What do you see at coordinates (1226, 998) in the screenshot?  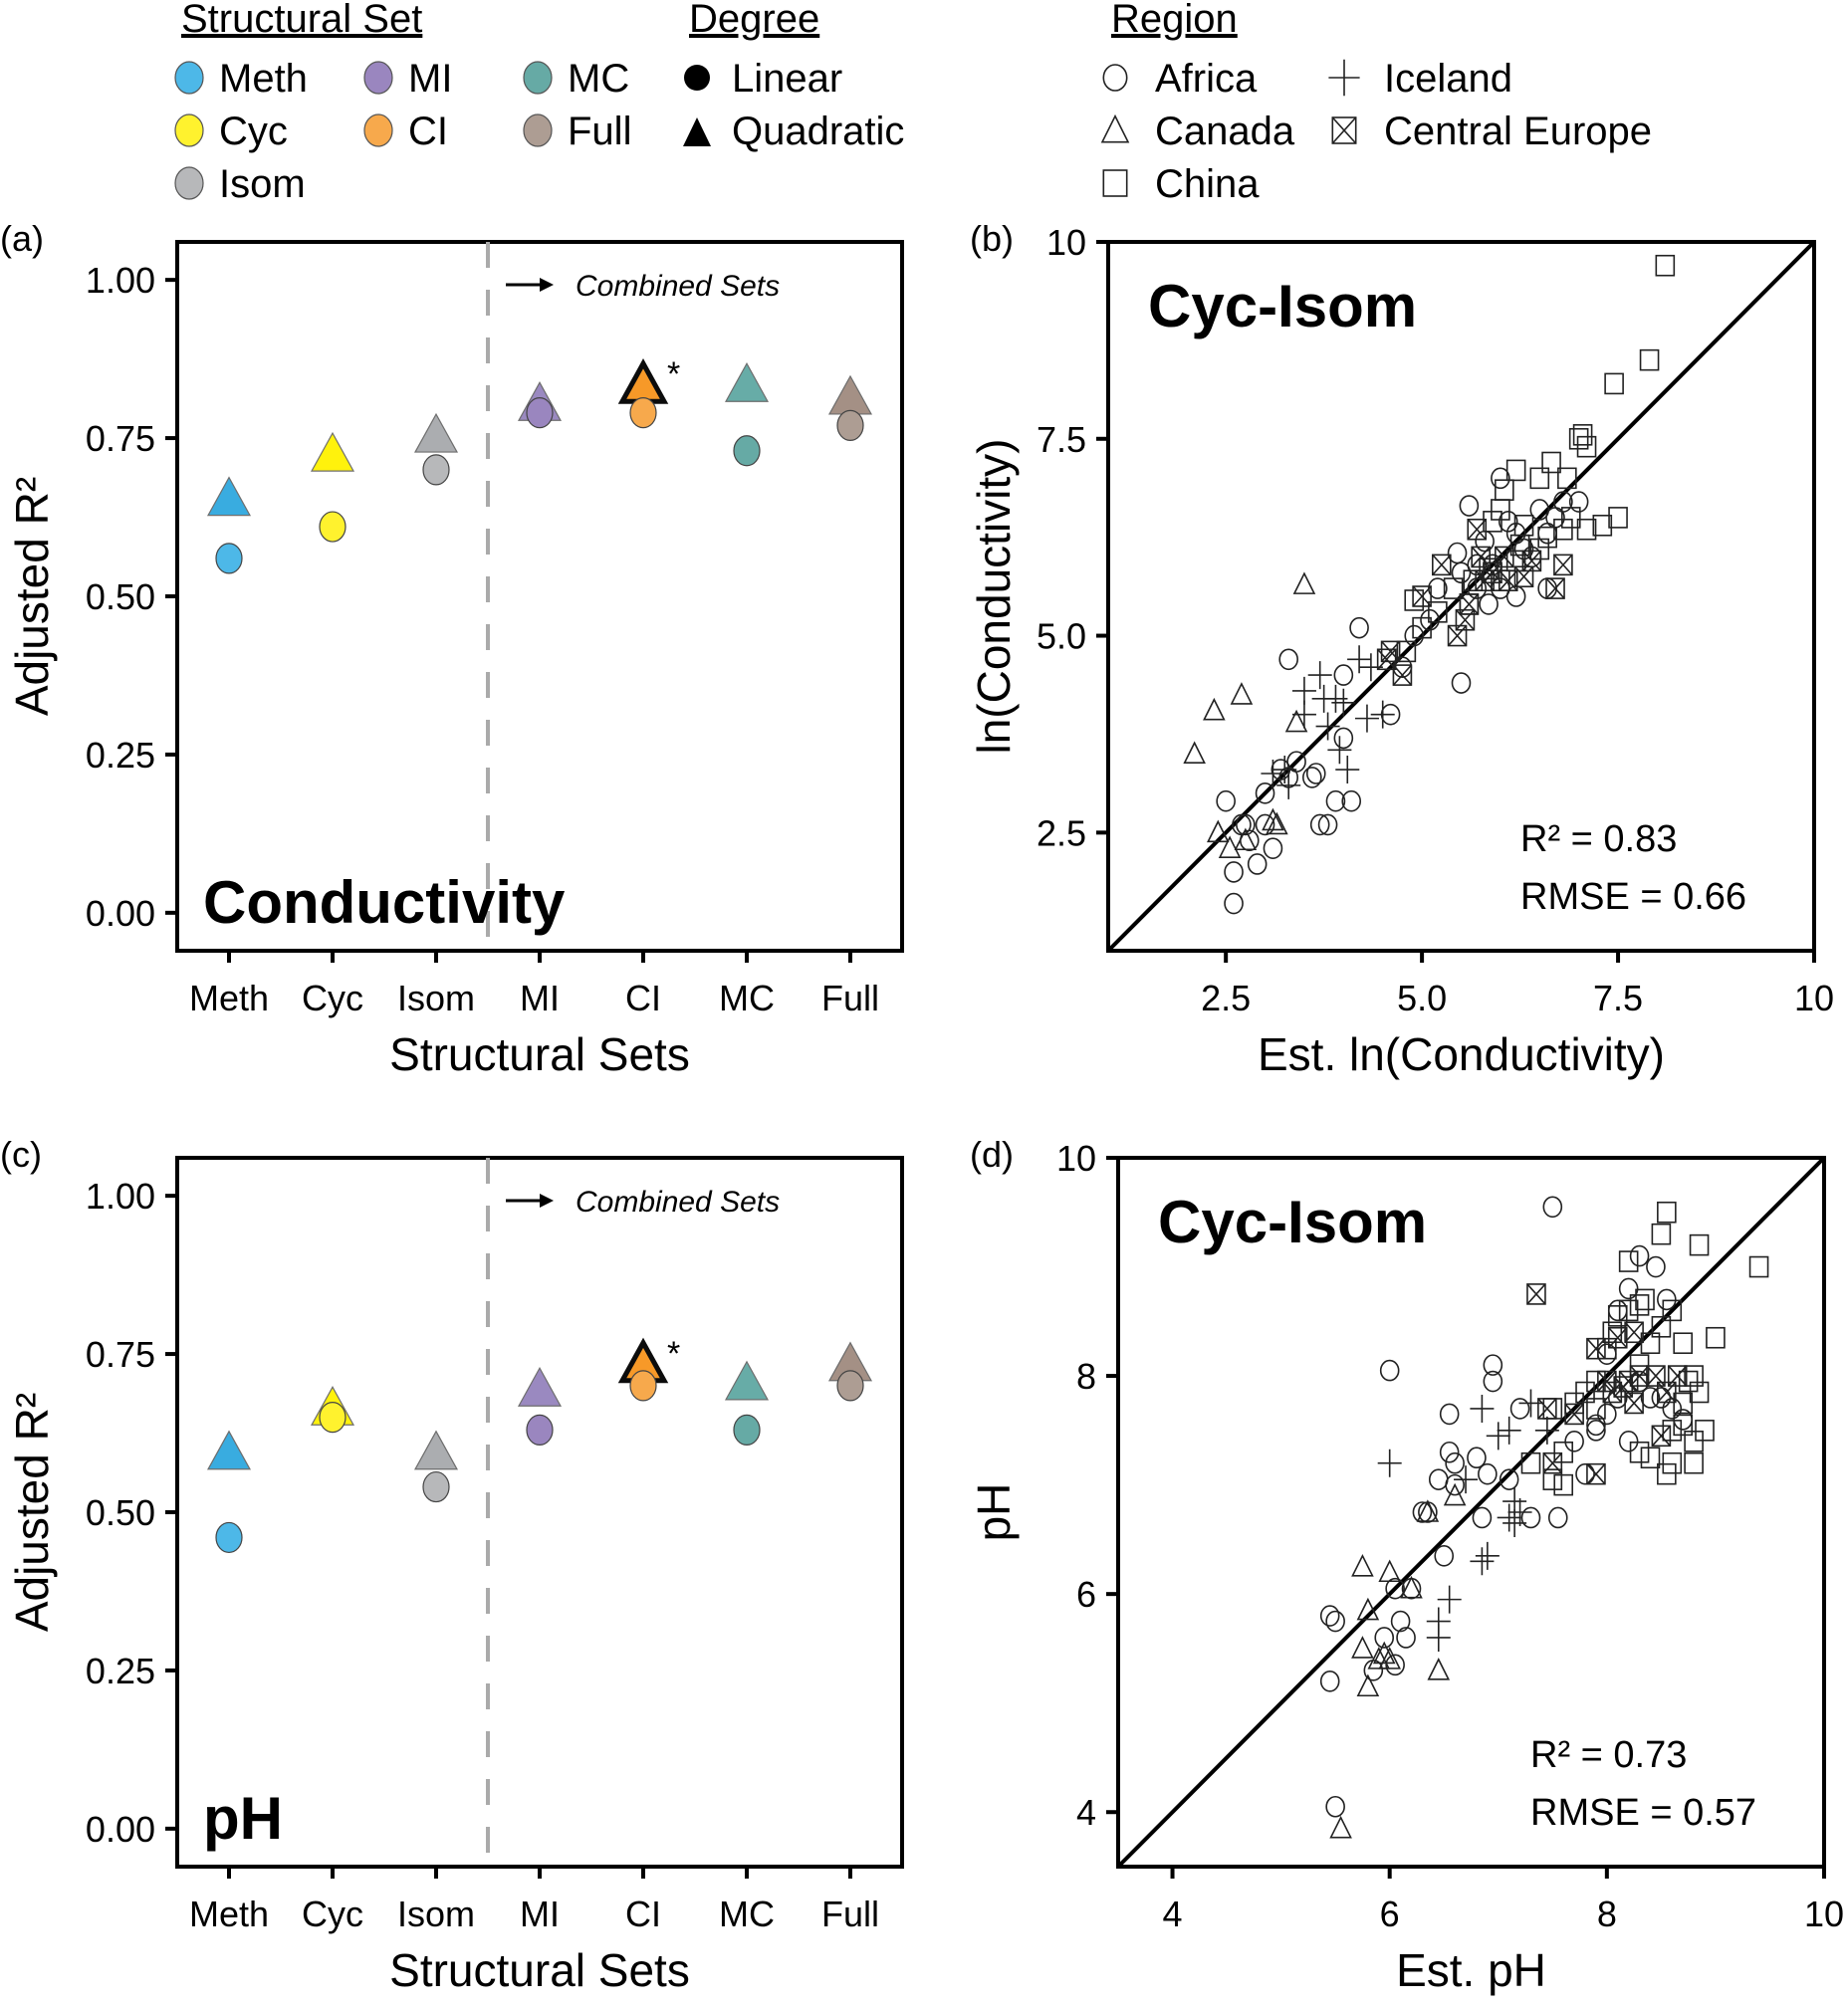 I see `x-tick-label: 2.5` at bounding box center [1226, 998].